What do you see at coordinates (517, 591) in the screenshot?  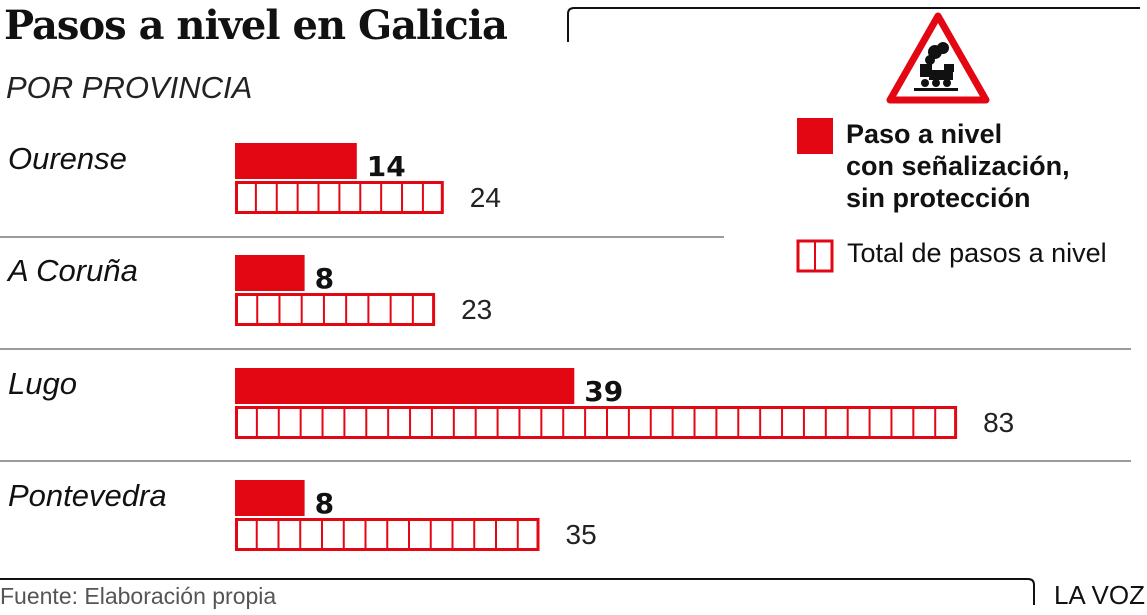 I see `footer-bracket-line` at bounding box center [517, 591].